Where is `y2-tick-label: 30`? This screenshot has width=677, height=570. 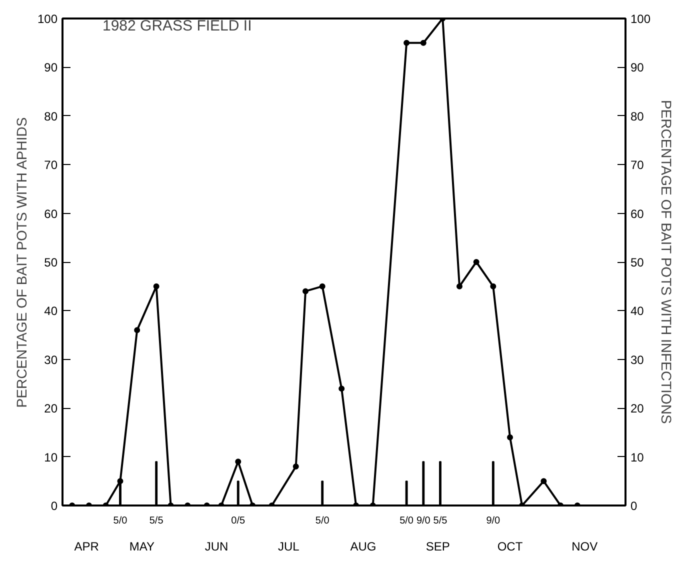
y2-tick-label: 30 is located at coordinates (637, 359).